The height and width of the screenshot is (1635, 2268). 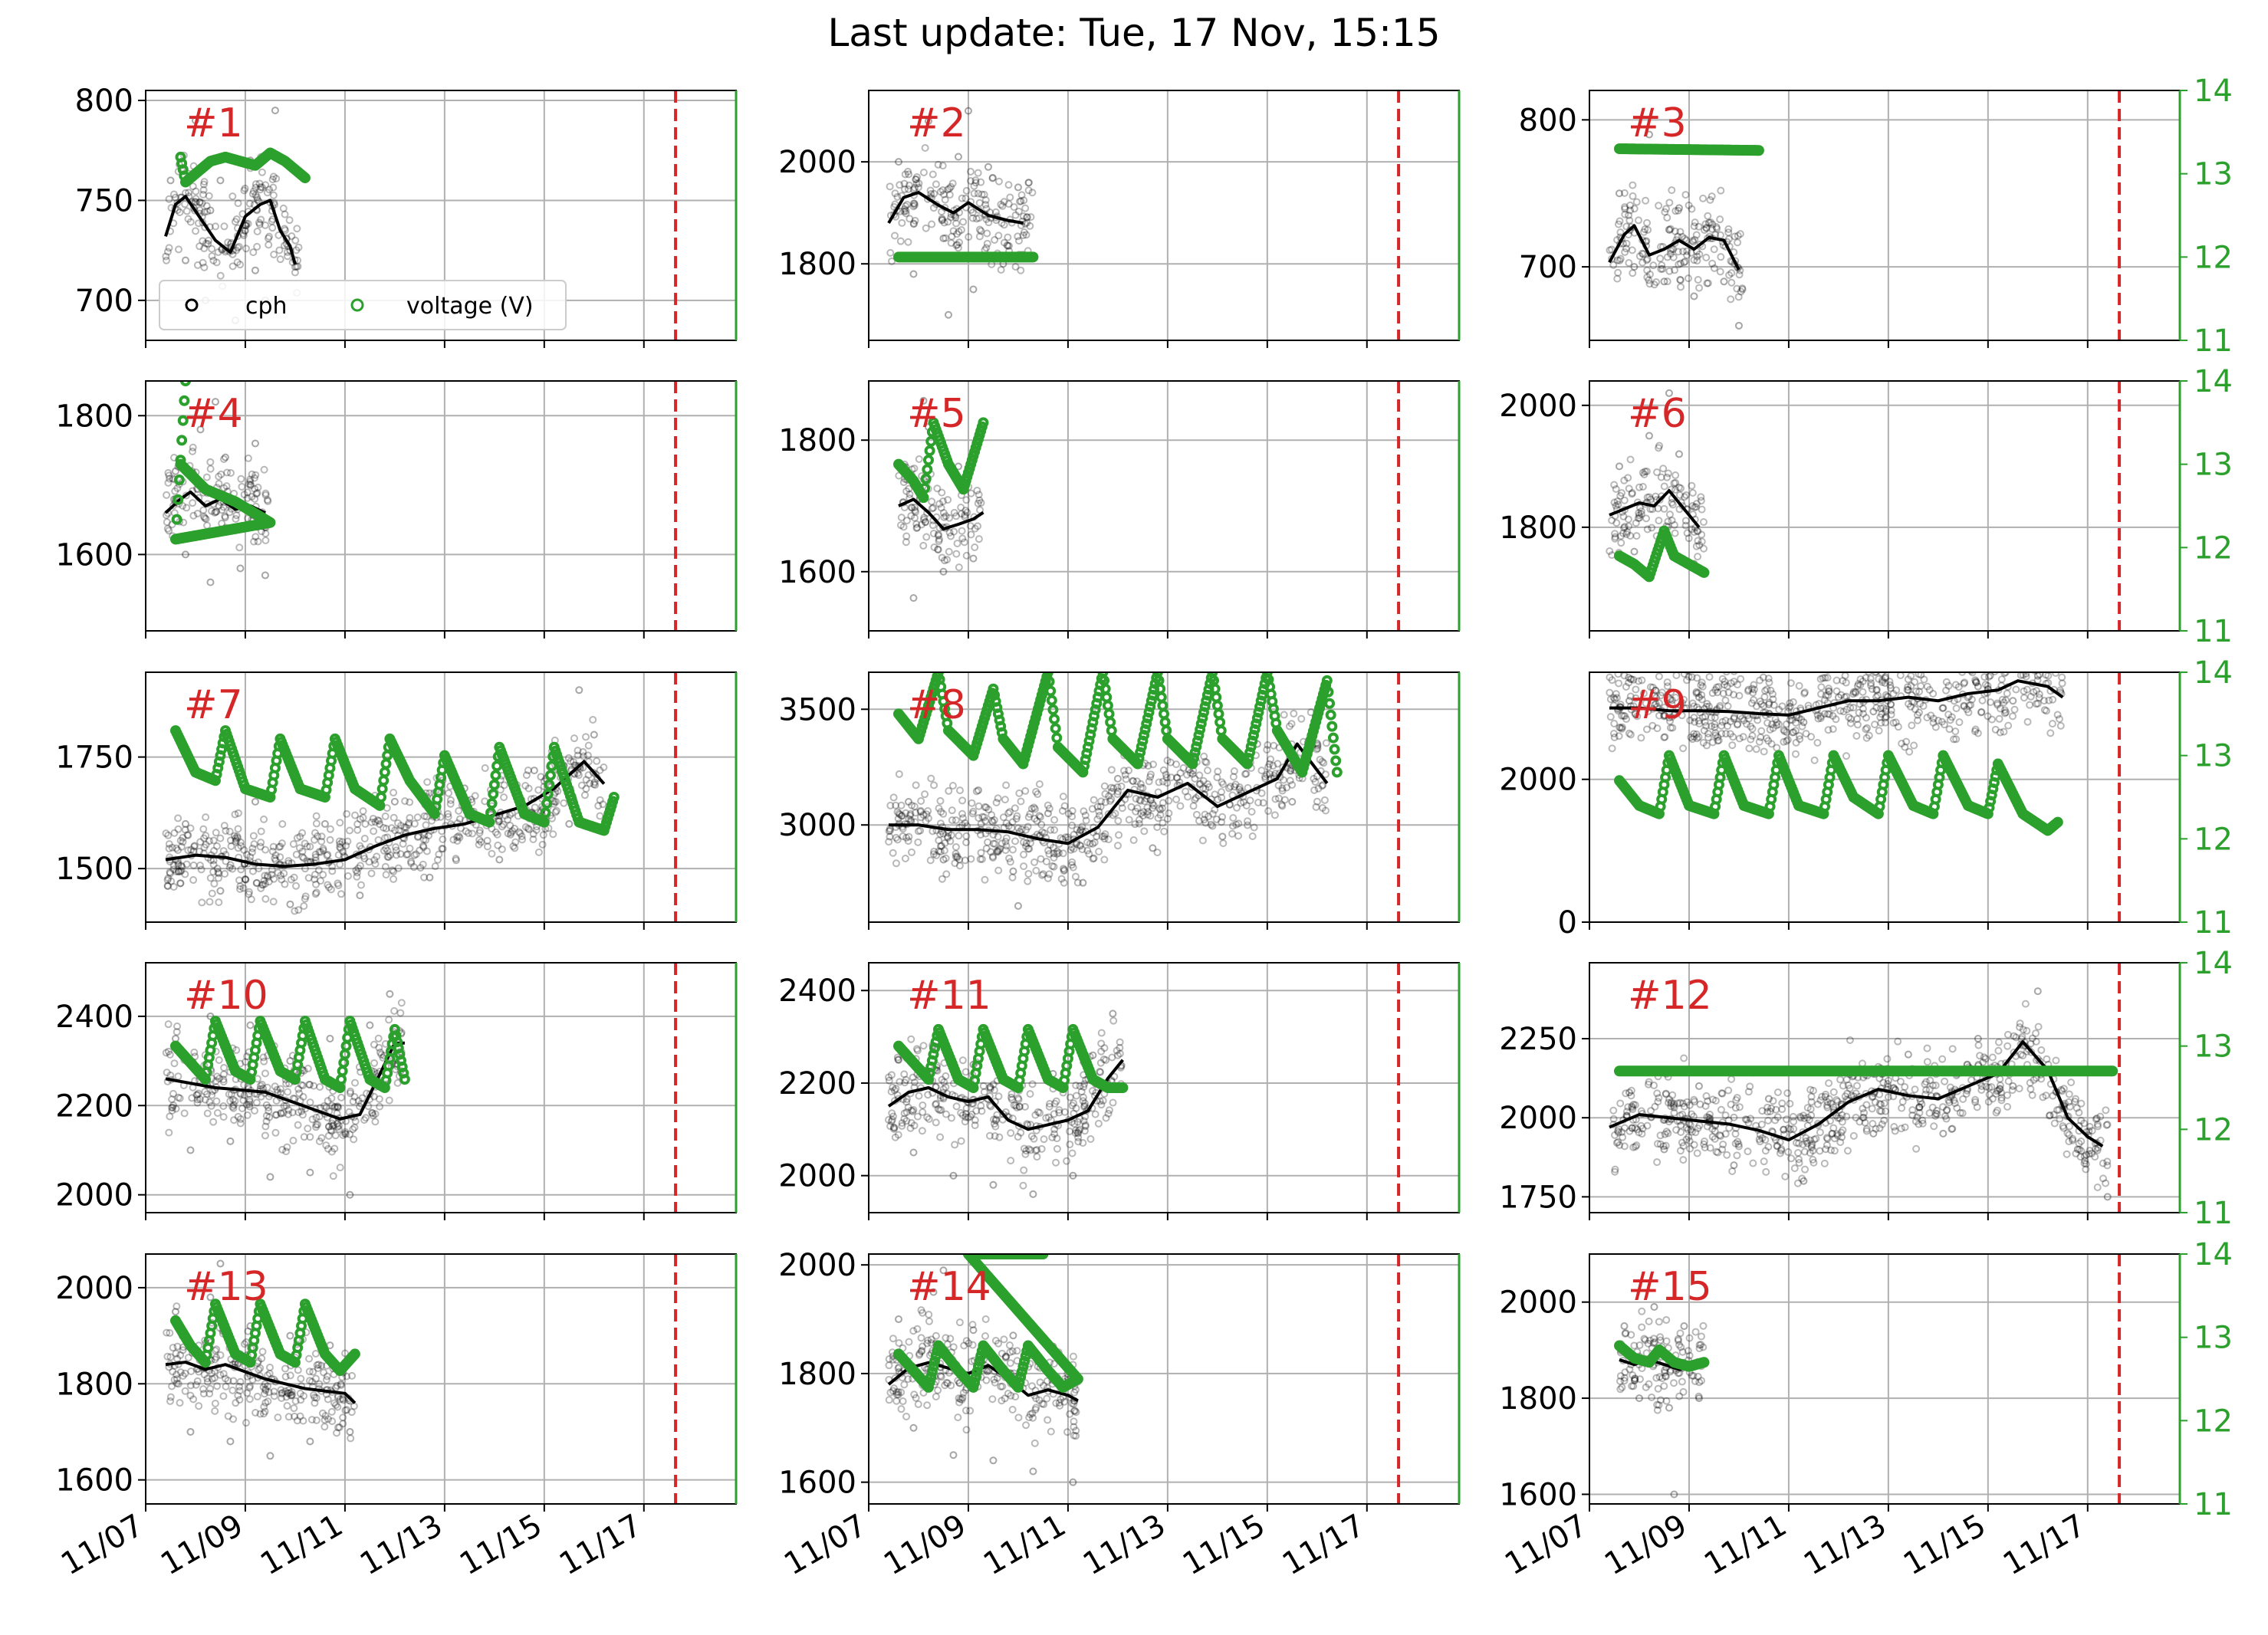 What do you see at coordinates (817, 440) in the screenshot?
I see `y-tick-label: 1800` at bounding box center [817, 440].